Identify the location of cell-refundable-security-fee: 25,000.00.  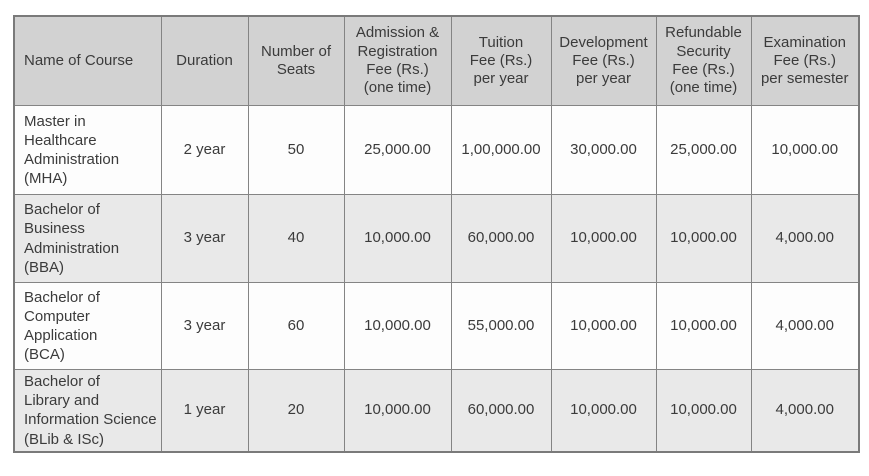
(703, 150).